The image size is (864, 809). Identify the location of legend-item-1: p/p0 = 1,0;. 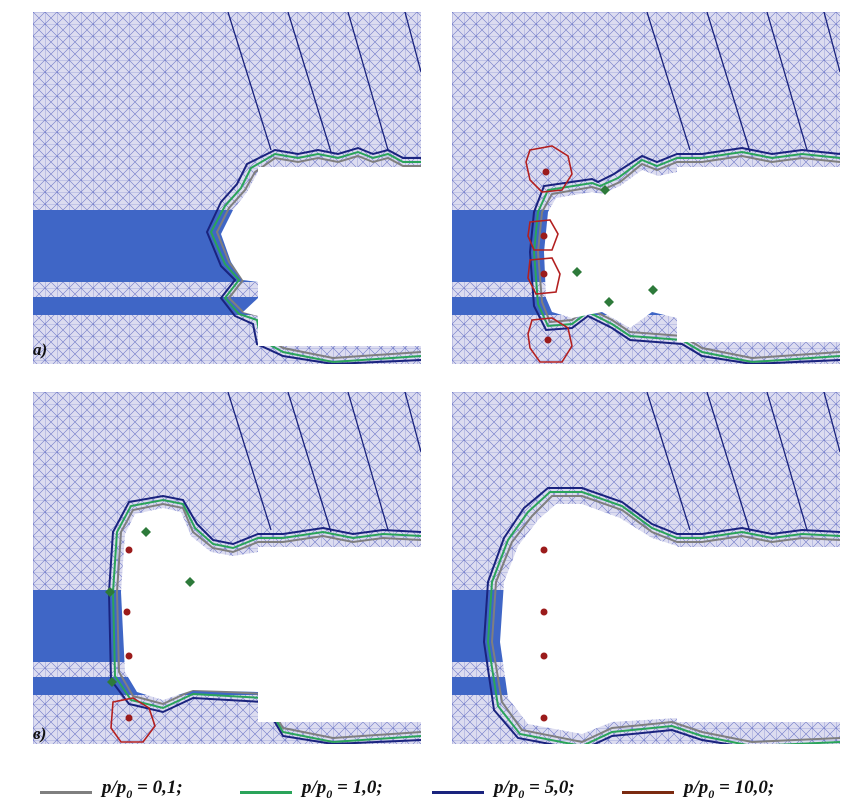
(340, 791).